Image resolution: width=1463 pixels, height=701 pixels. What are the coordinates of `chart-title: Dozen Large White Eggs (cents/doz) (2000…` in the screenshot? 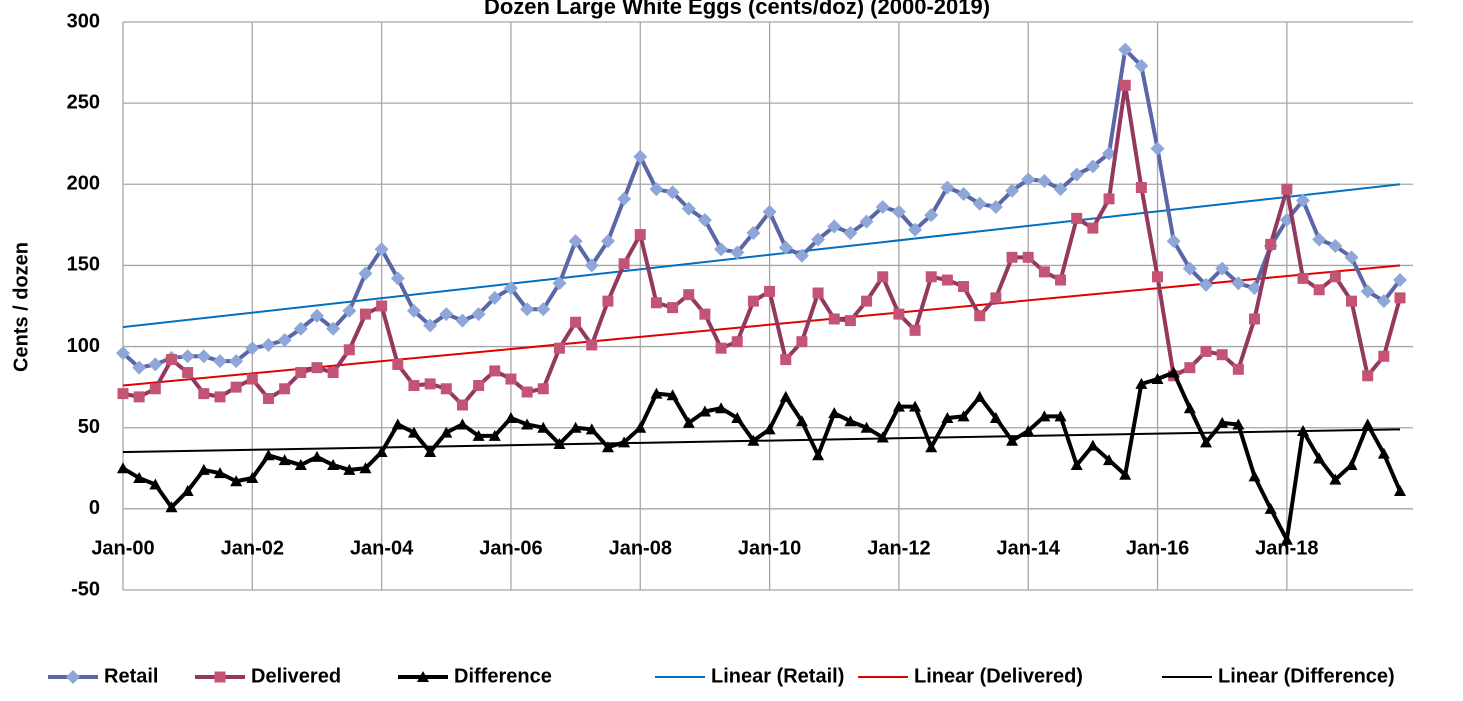 It's located at (737, 9).